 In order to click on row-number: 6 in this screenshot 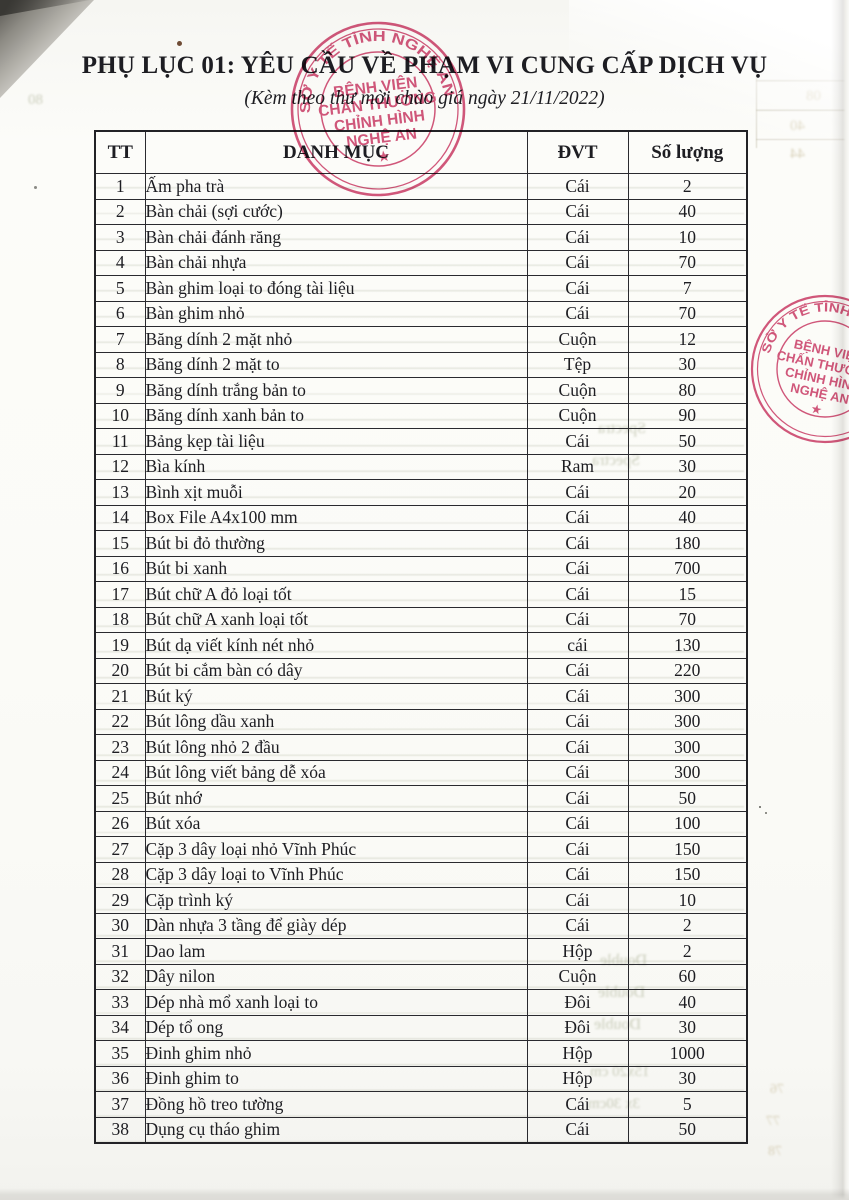, I will do `click(120, 313)`.